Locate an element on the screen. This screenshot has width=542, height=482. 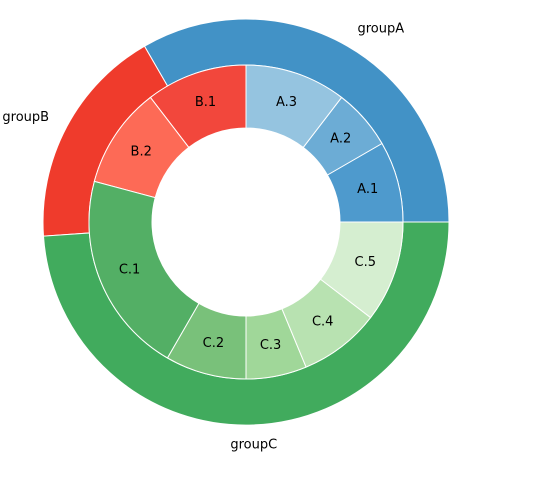
inner-label-a-3: A.3 is located at coordinates (286, 102).